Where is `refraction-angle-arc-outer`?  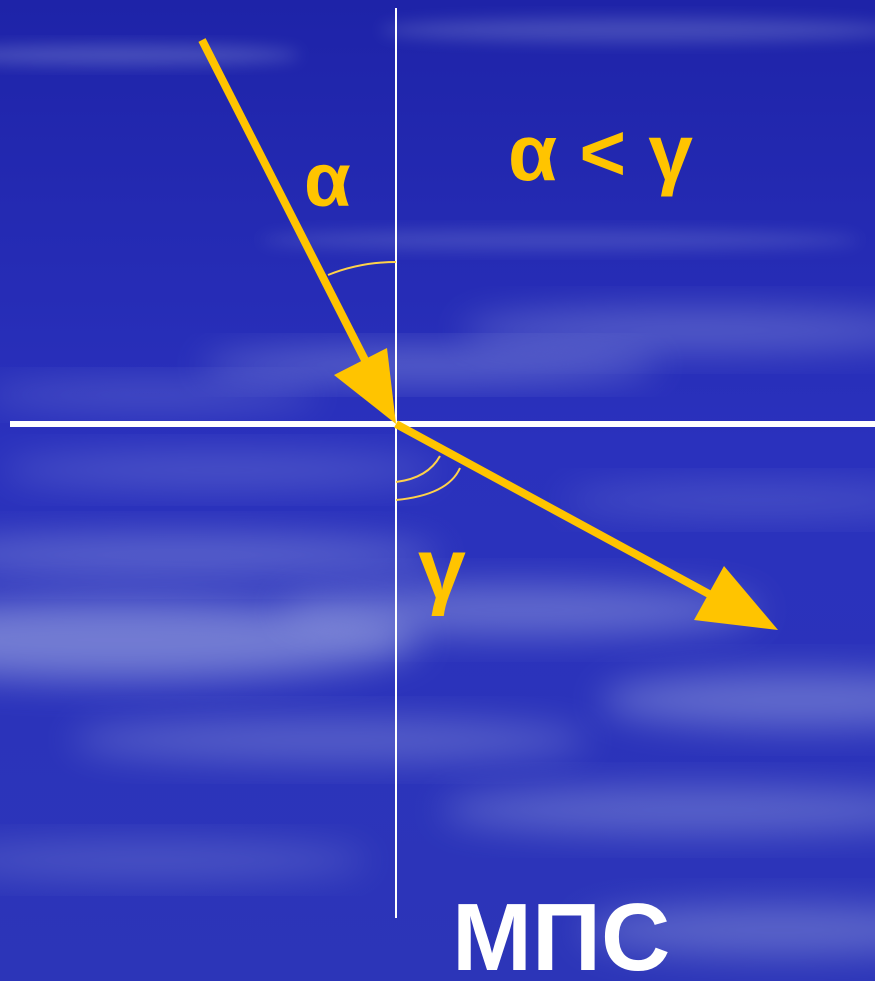 refraction-angle-arc-outer is located at coordinates (428, 484).